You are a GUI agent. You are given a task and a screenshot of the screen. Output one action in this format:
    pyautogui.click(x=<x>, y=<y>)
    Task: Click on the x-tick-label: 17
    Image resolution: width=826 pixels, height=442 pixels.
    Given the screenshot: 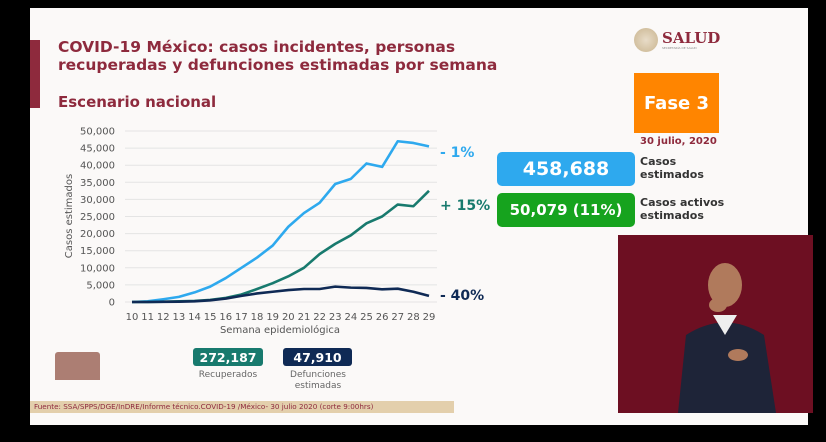 What is the action you would take?
    pyautogui.click(x=241, y=317)
    